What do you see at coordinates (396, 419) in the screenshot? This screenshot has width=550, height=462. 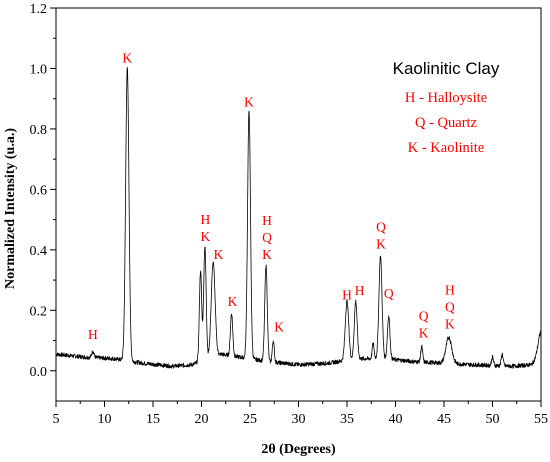 I see `x-tick-label: 40` at bounding box center [396, 419].